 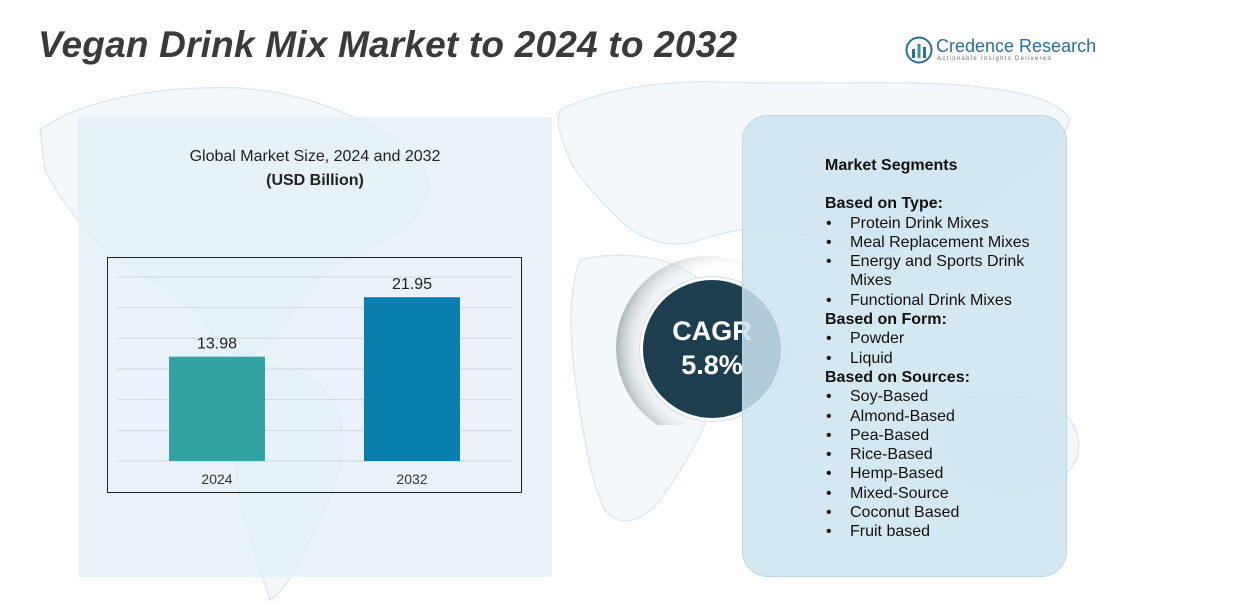 I want to click on cagr-value: 5.8%, so click(x=712, y=365).